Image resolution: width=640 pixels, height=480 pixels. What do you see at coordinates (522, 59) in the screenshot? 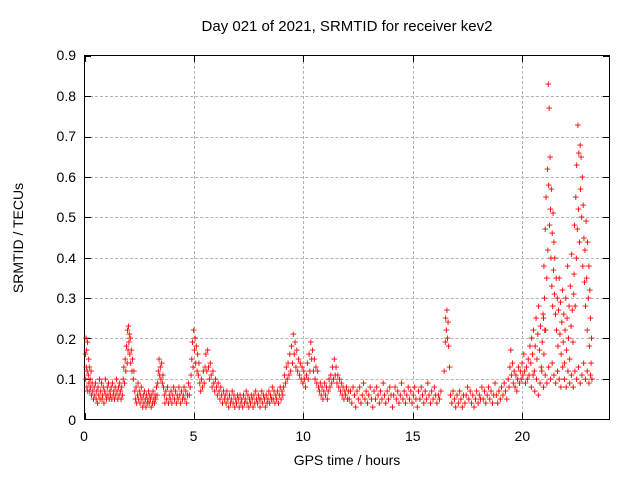
I see `x-tick-mark` at bounding box center [522, 59].